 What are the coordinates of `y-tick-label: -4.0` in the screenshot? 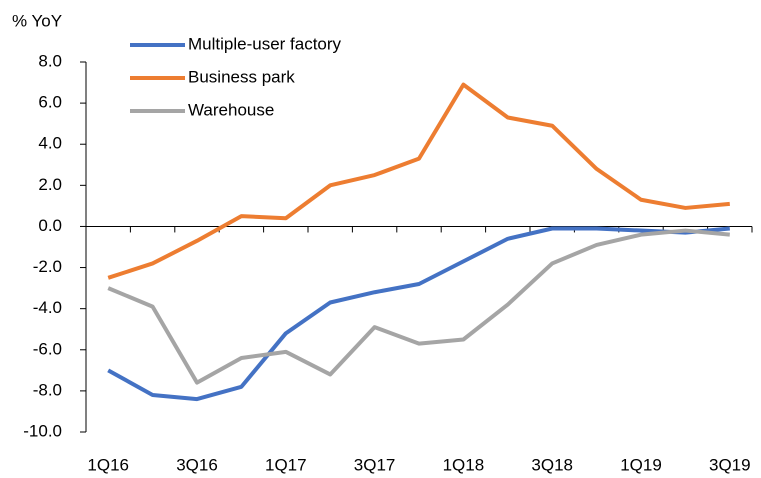 It's located at (47, 307).